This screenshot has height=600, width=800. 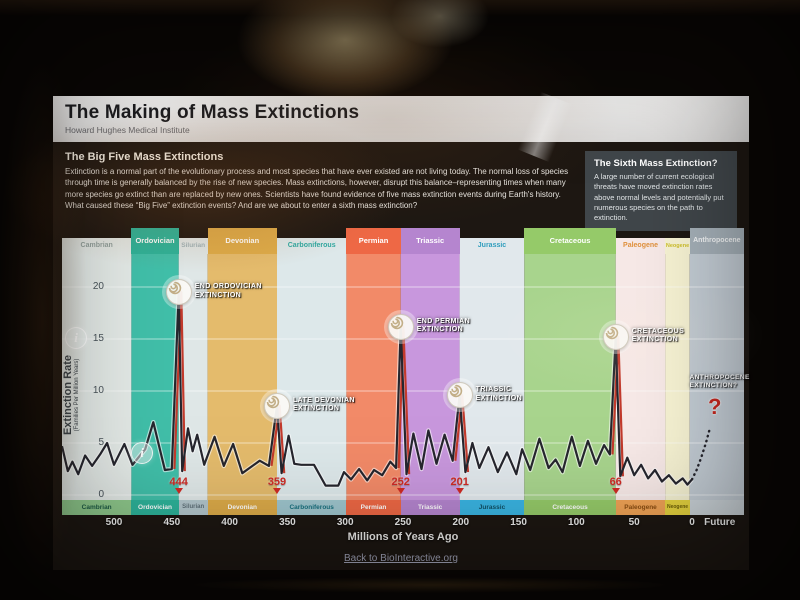 I want to click on x-tick-200: 200, so click(x=461, y=522).